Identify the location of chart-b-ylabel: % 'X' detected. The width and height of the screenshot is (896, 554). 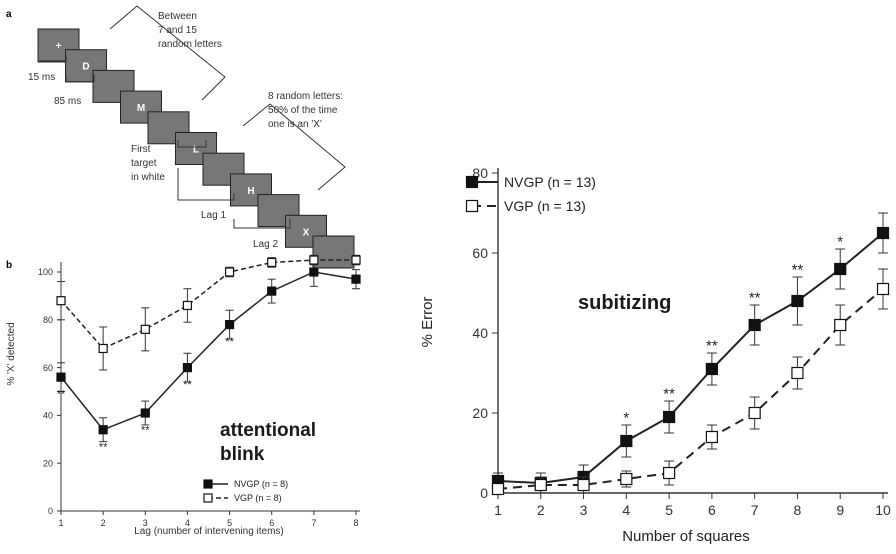
(11, 353).